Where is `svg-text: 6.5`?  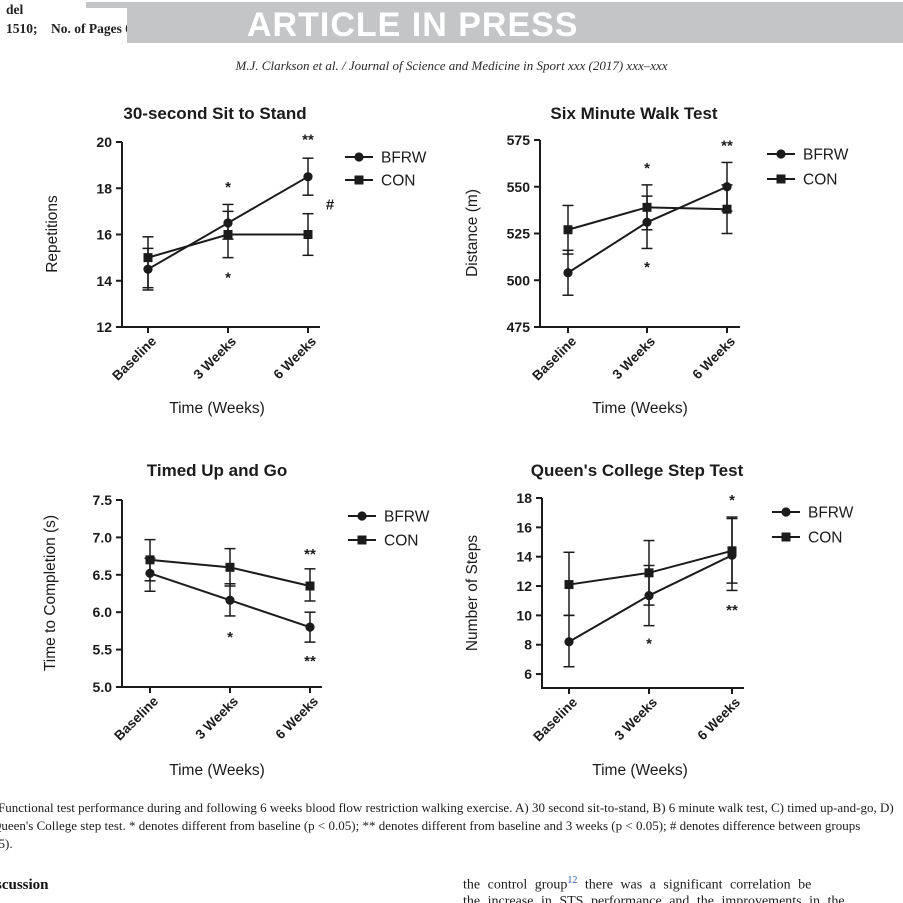
svg-text: 6.5 is located at coordinates (103, 575).